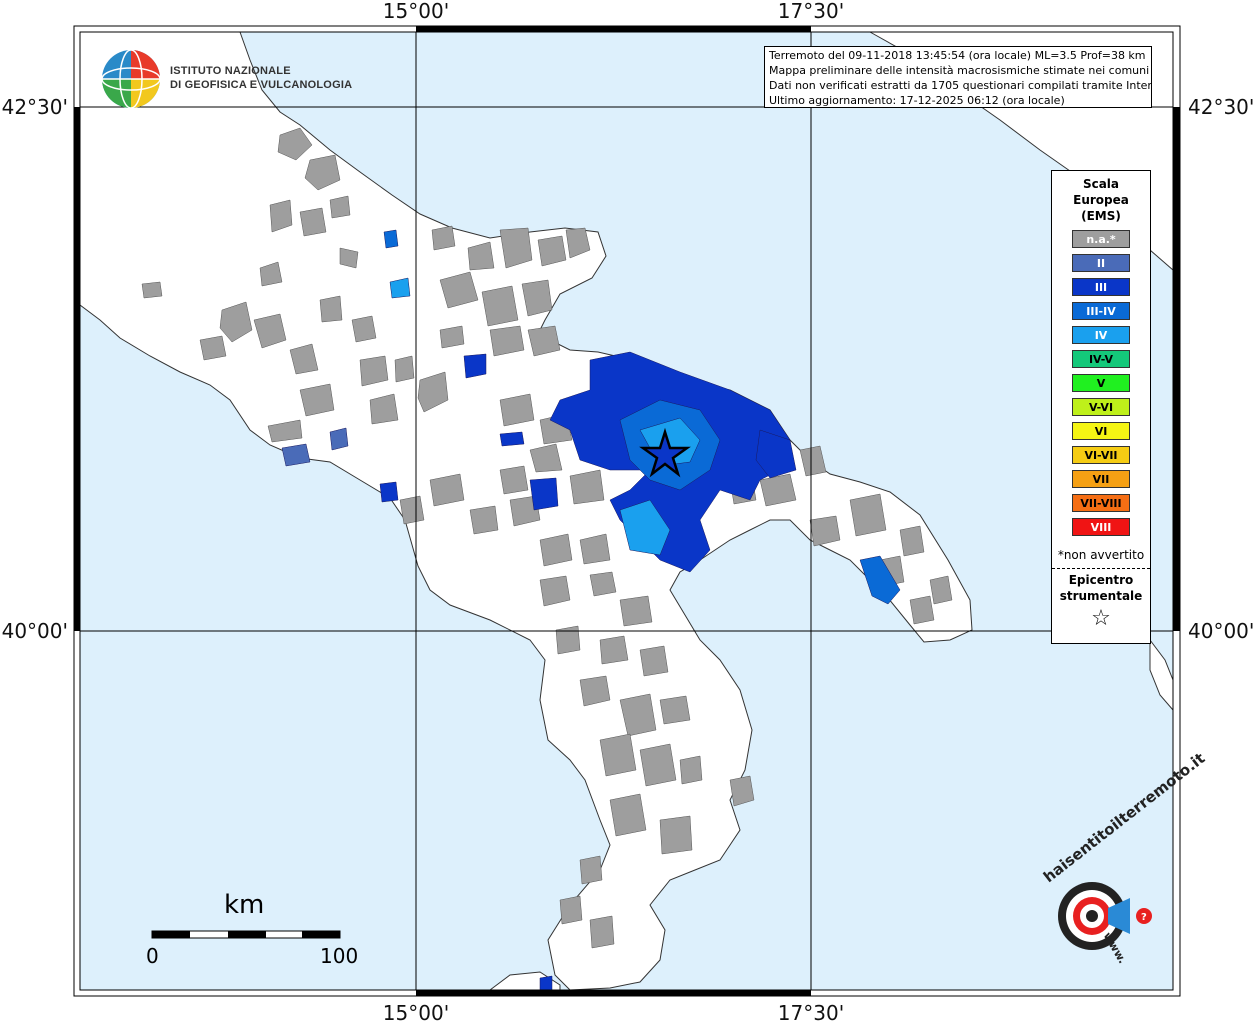 This screenshot has height=1024, width=1254. What do you see at coordinates (1101, 216) in the screenshot?
I see `legend-title-line3: (EMS)` at bounding box center [1101, 216].